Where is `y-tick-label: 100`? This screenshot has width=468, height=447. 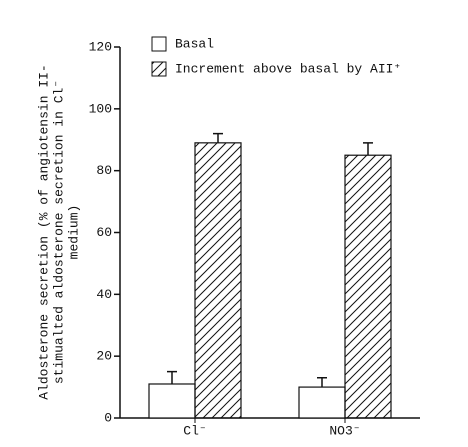 y-tick-label: 100 is located at coordinates (100, 108).